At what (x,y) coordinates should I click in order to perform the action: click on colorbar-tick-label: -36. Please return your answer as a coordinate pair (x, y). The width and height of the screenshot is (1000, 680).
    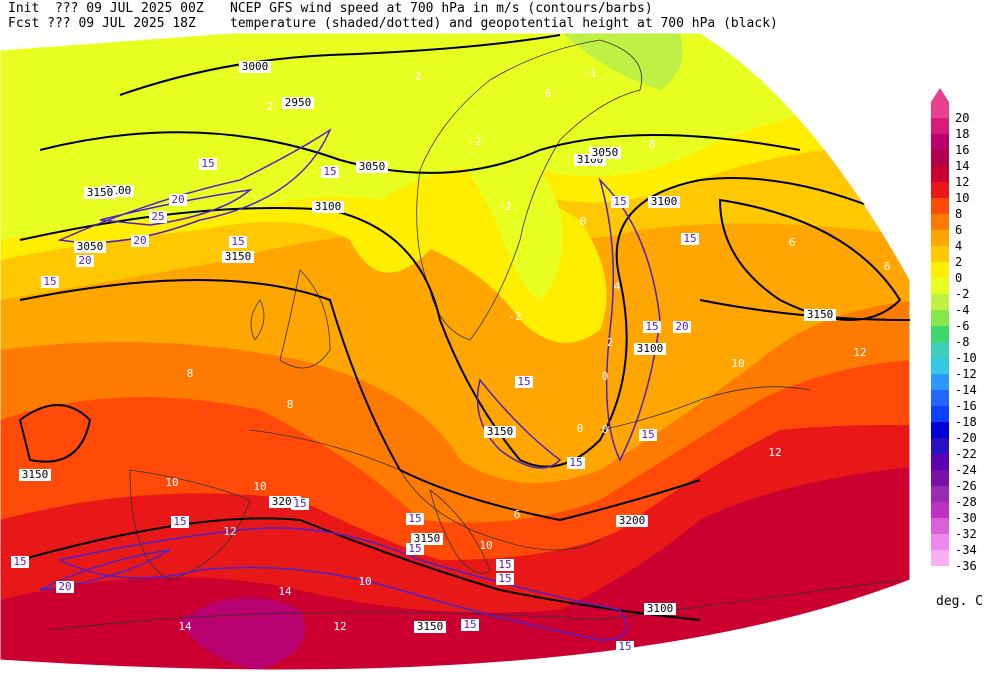
    Looking at the image, I should click on (966, 566).